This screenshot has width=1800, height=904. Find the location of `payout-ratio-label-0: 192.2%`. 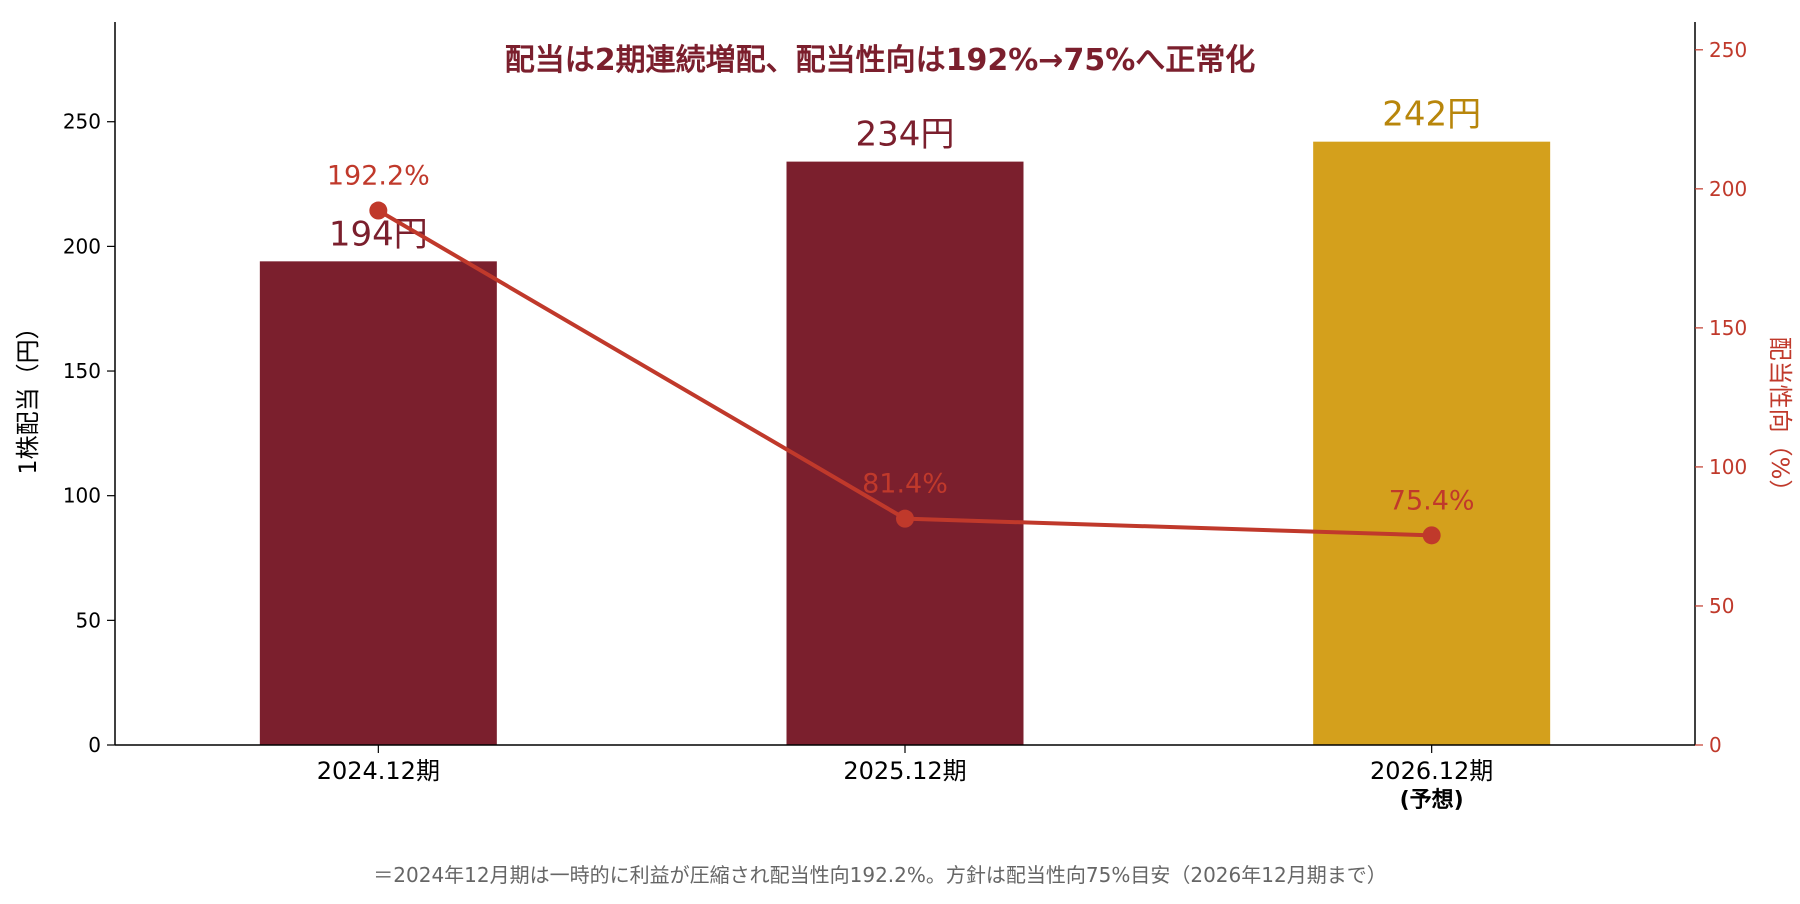

payout-ratio-label-0: 192.2% is located at coordinates (378, 176).